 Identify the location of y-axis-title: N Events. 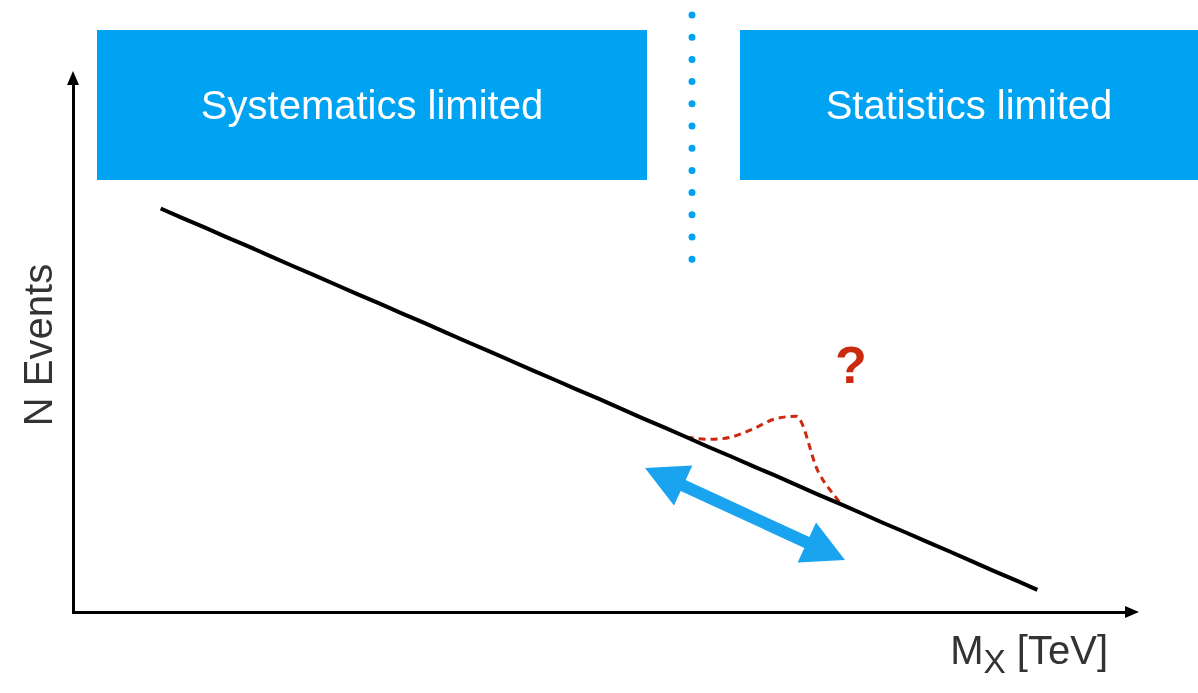
(38, 345).